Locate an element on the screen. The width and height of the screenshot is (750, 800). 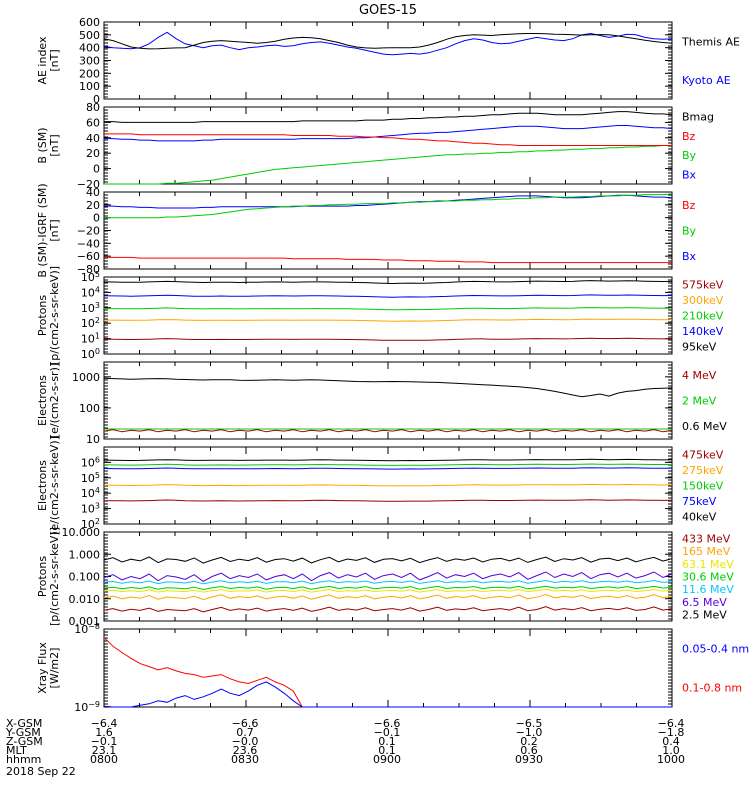
panel-8-ylabel: [W/m2] is located at coordinates (54, 668).